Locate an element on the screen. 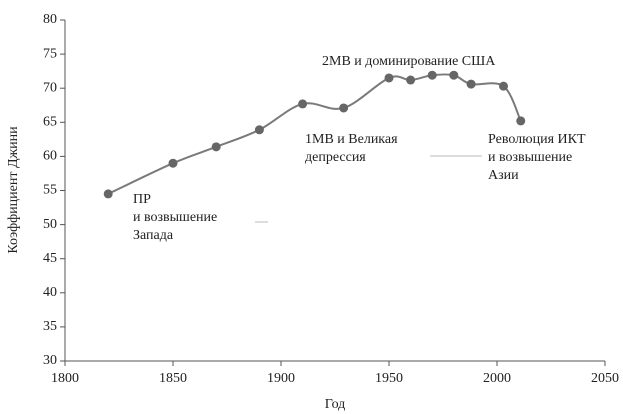  x-tick-label: 1850 is located at coordinates (173, 378).